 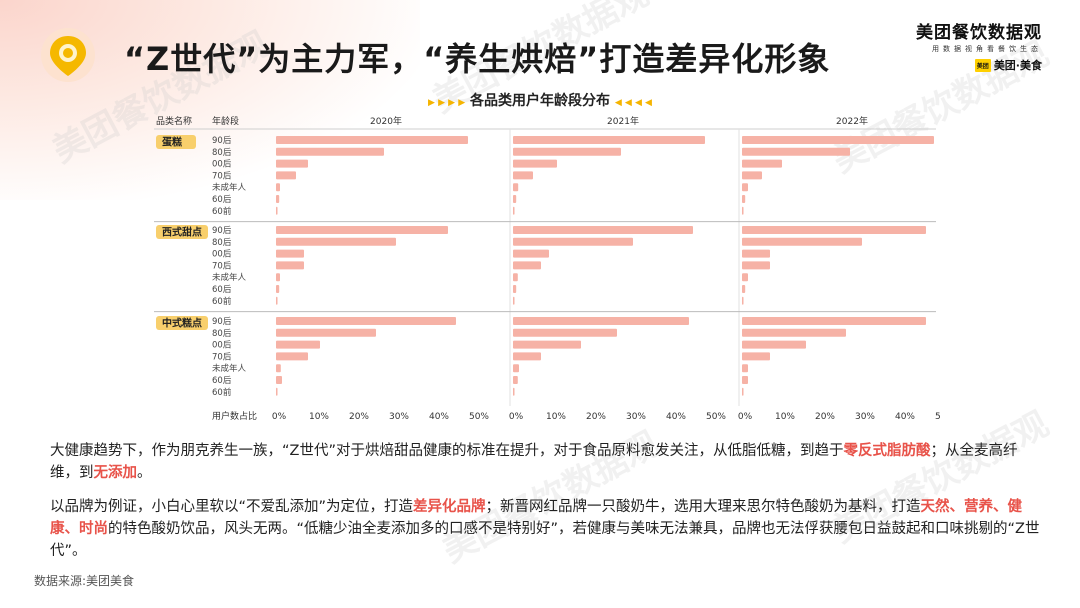 I want to click on p2-highlight-1: 差异化品牌, so click(x=449, y=507).